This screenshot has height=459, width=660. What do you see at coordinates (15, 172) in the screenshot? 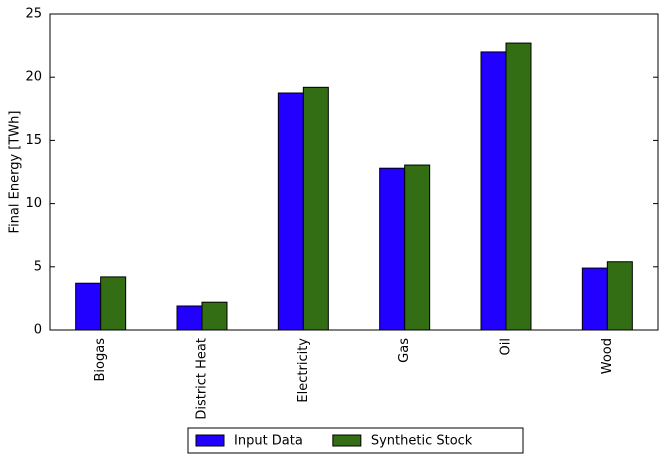
I see `y-axis-label: Final Energy [TWh]` at bounding box center [15, 172].